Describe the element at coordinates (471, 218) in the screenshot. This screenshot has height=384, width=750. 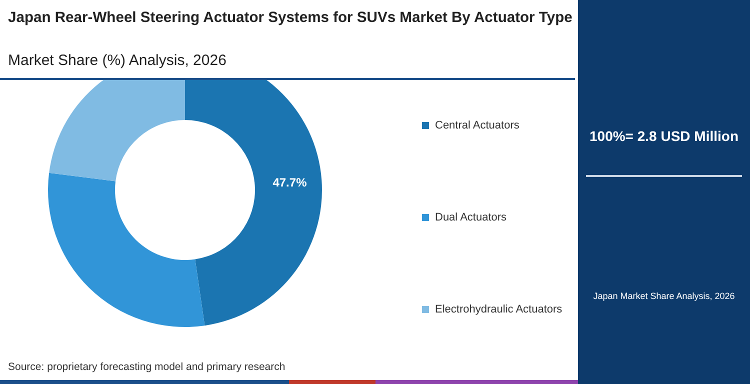
I see `legend-label: Dual Actuators` at that location.